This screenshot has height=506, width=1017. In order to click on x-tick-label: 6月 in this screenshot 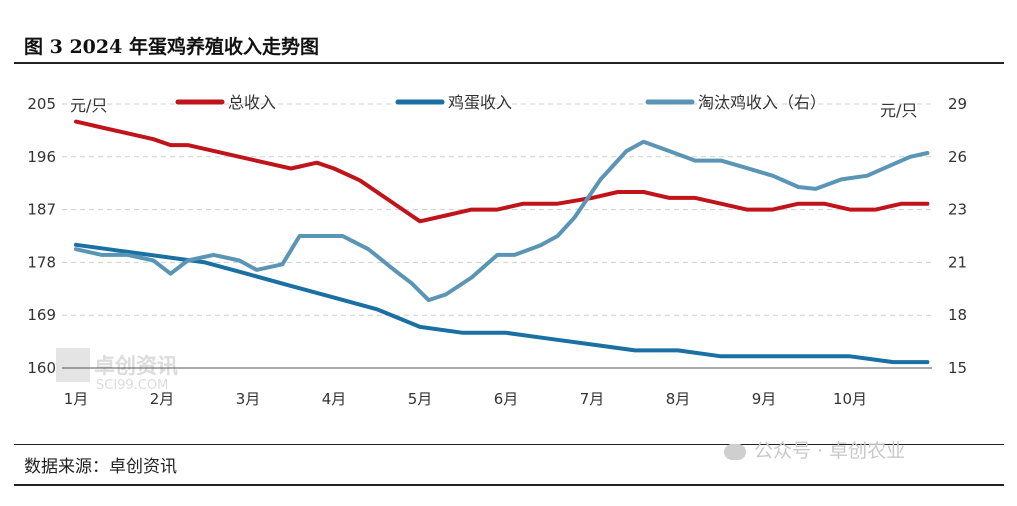, I will do `click(506, 399)`.